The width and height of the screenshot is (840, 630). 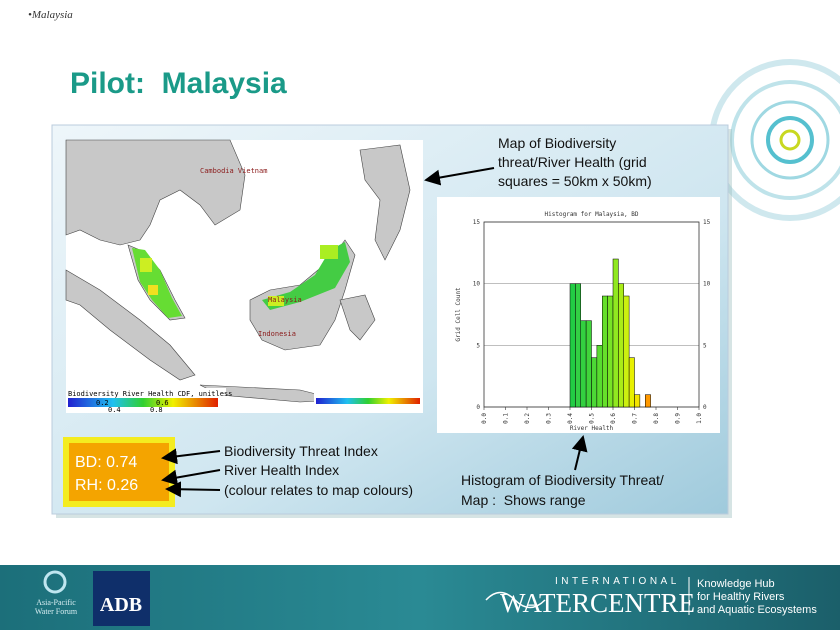 What do you see at coordinates (102, 403) in the screenshot?
I see `map-legend-tick: 0.2` at bounding box center [102, 403].